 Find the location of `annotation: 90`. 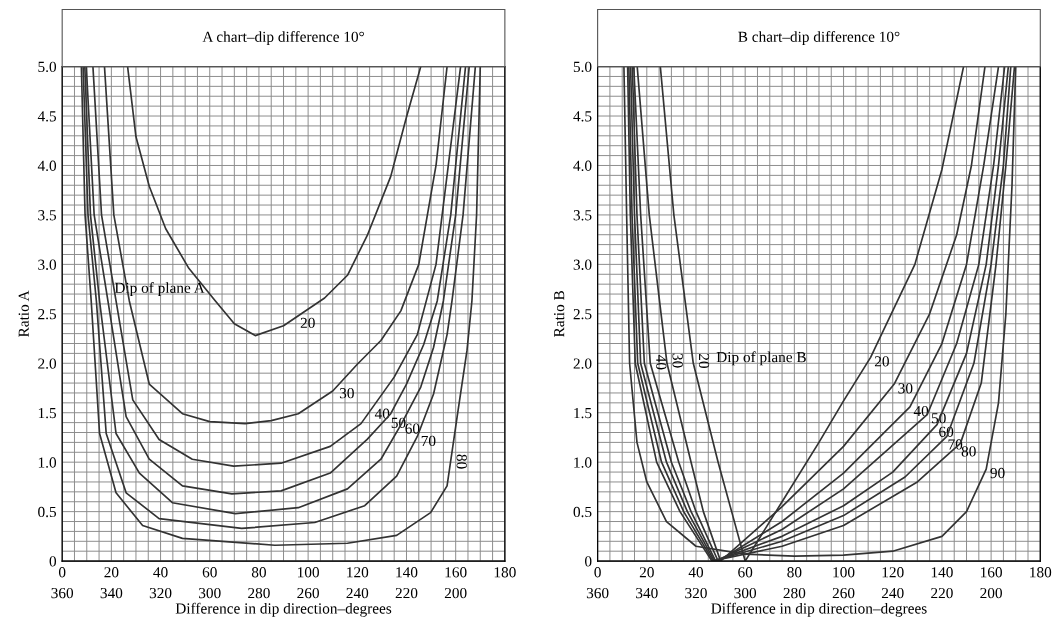

annotation: 90 is located at coordinates (997, 473).